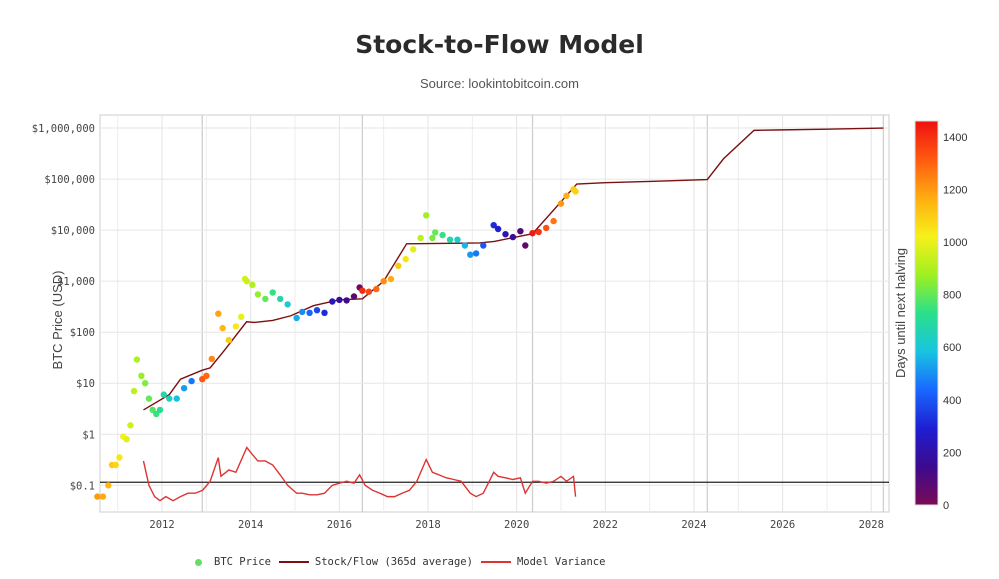 This screenshot has height=579, width=999. Describe the element at coordinates (69, 180) in the screenshot. I see `y-tick-label: $100,000` at that location.